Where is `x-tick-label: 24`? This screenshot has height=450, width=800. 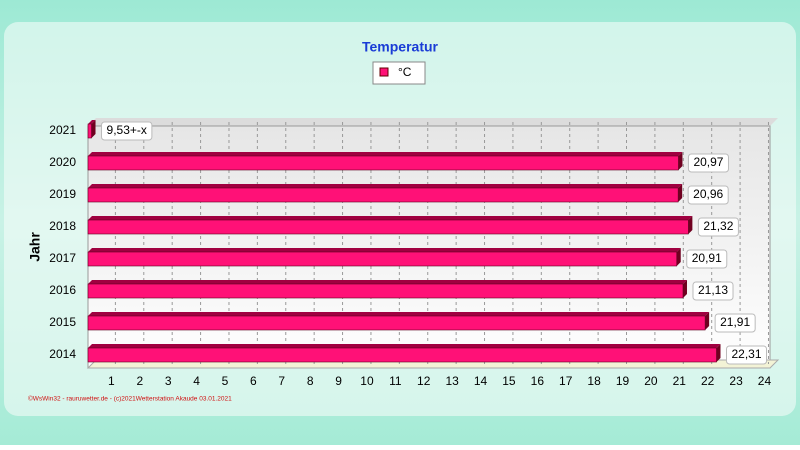 x-tick-label: 24 is located at coordinates (765, 381).